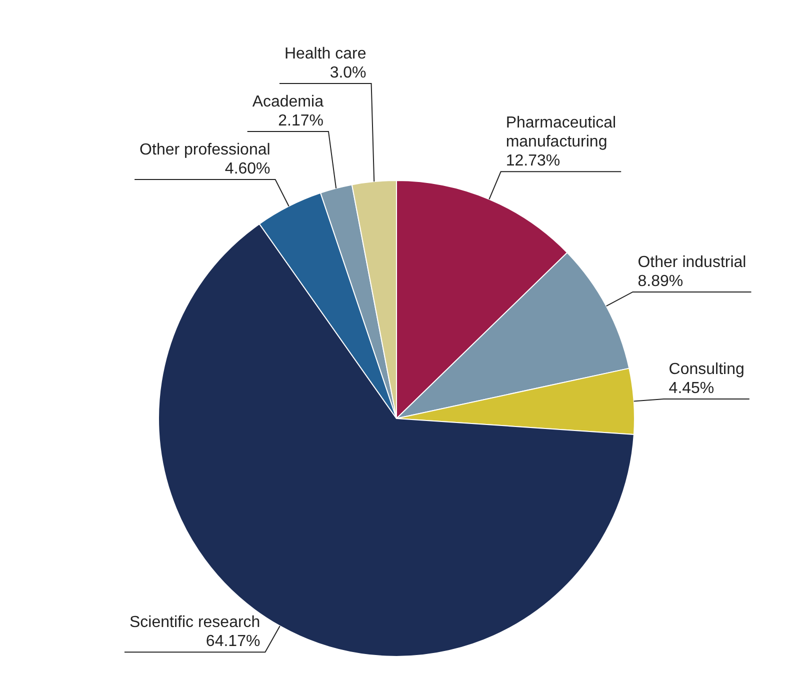 This screenshot has height=677, width=793. What do you see at coordinates (233, 641) in the screenshot?
I see `data-label: 64.17%` at bounding box center [233, 641].